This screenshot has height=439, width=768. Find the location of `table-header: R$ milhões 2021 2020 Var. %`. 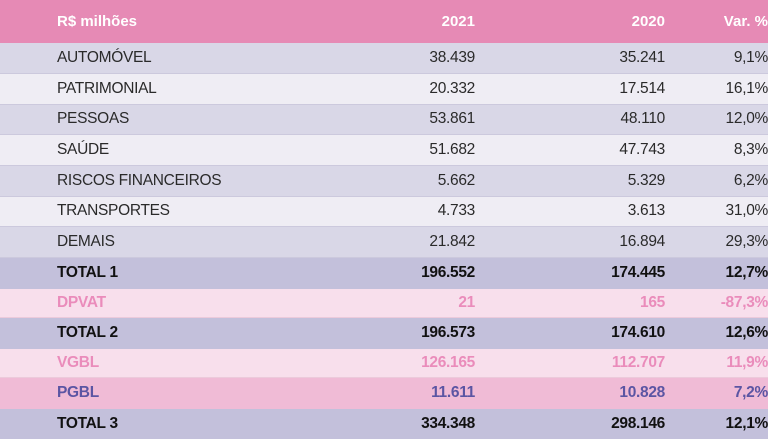

table-header: R$ milhões 2021 2020 Var. % is located at coordinates (384, 22).